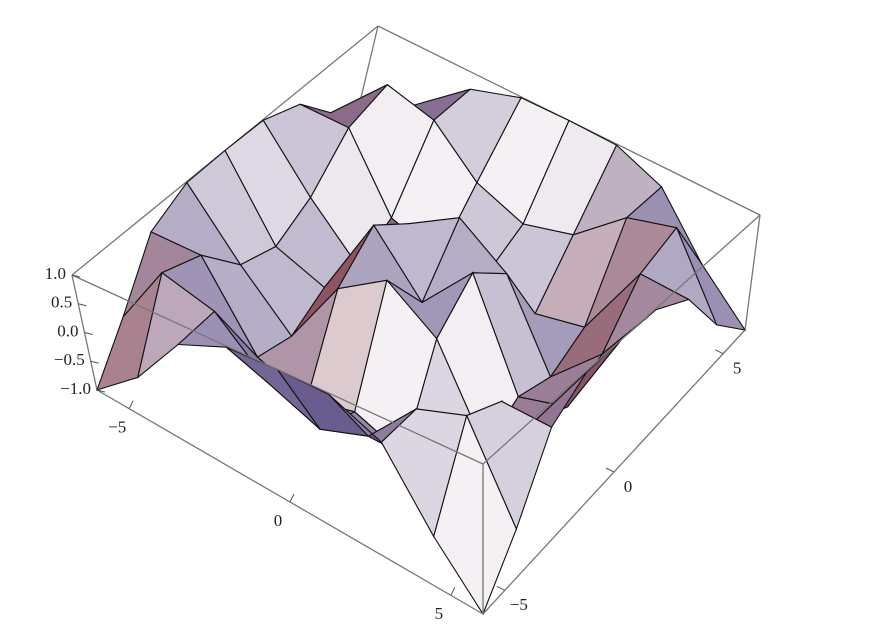 The height and width of the screenshot is (638, 870). What do you see at coordinates (475, 514) in the screenshot?
I see `surface-patch` at bounding box center [475, 514].